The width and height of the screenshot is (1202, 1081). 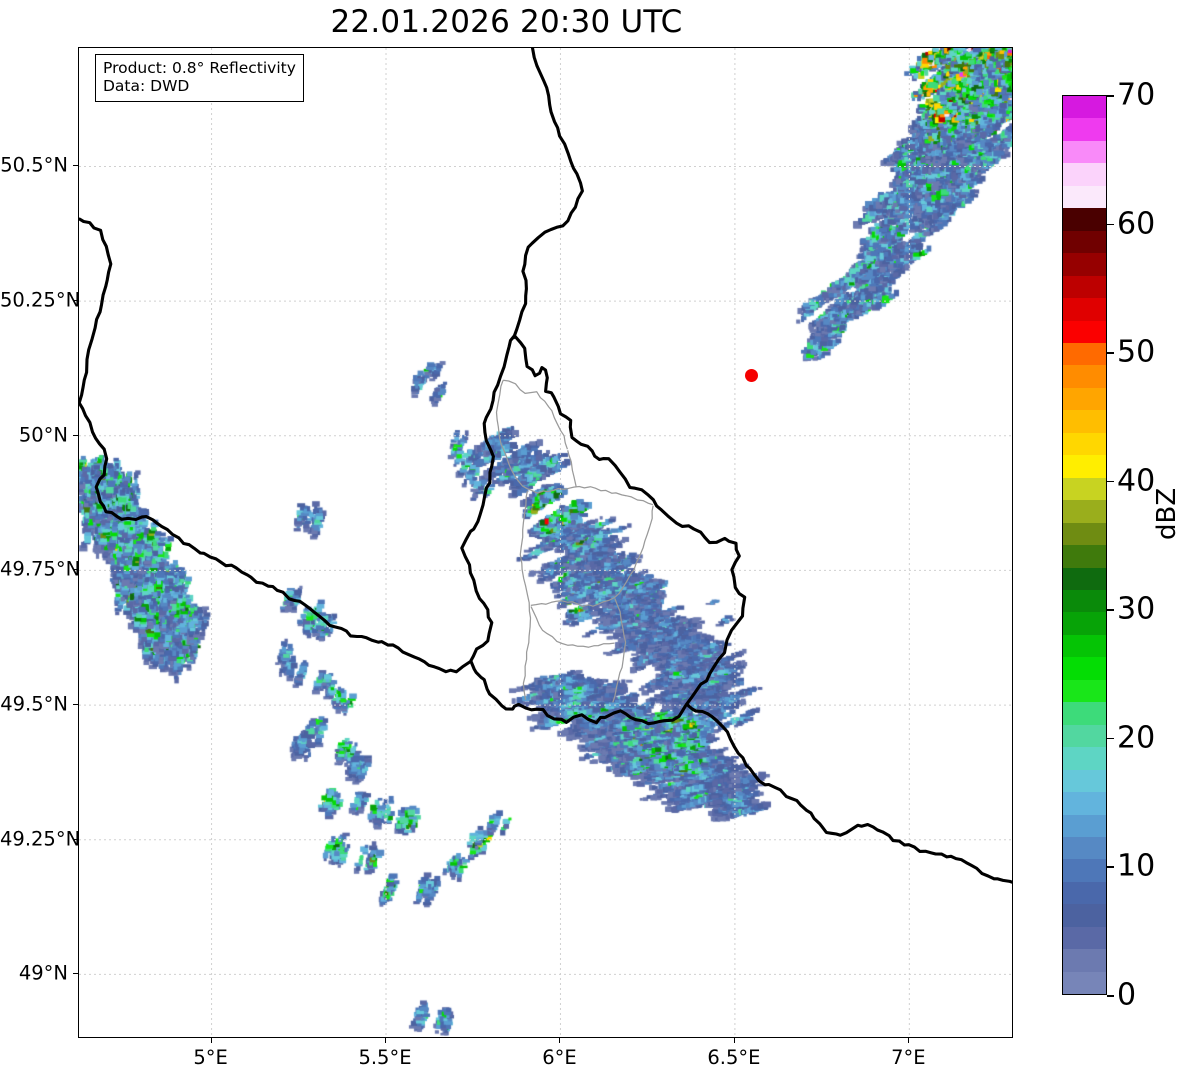 I want to click on x-axis-label: 6°E, so click(x=559, y=1057).